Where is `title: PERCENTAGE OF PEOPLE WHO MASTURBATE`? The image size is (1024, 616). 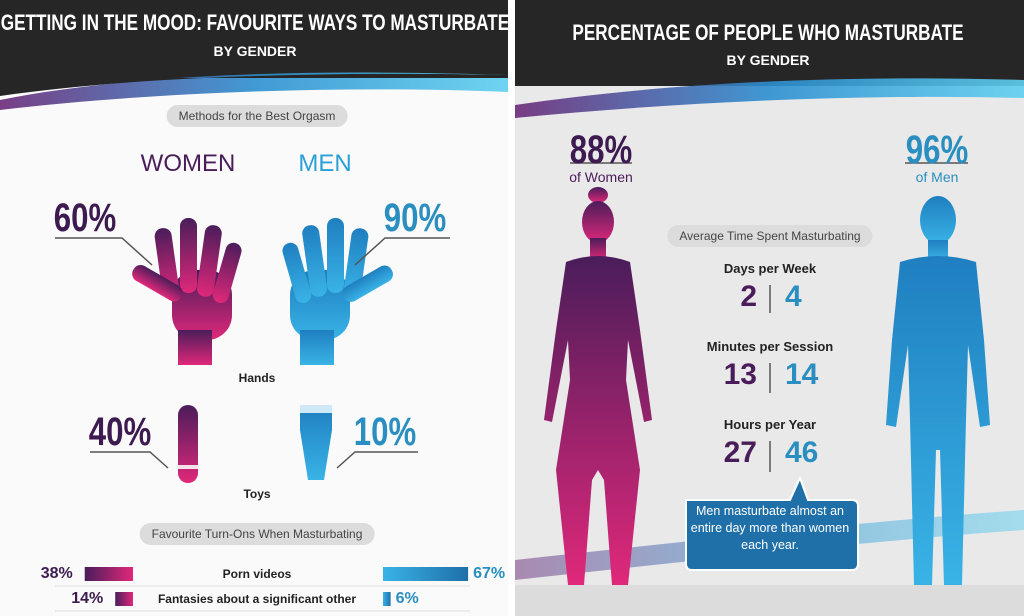
title: PERCENTAGE OF PEOPLE WHO MASTURBATE is located at coordinates (768, 32).